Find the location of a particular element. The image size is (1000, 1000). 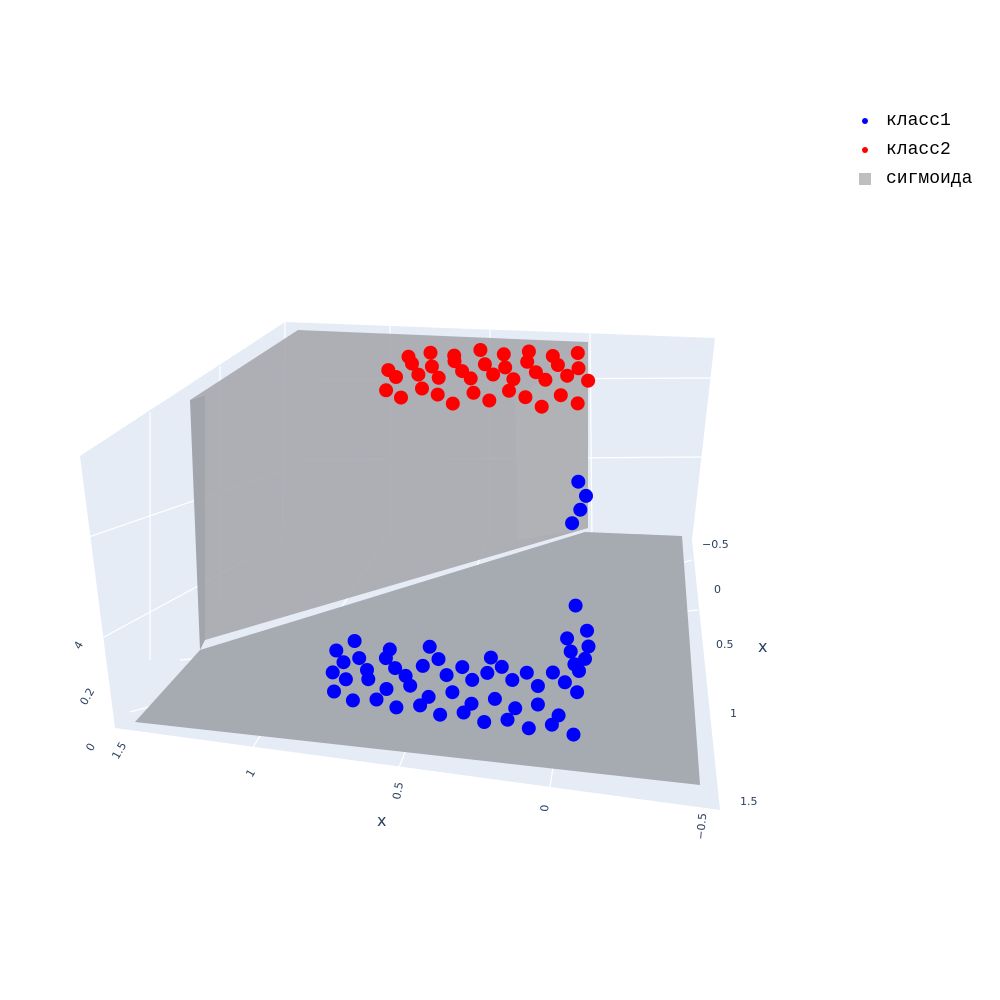

x-tick: 1.5 is located at coordinates (119, 751).